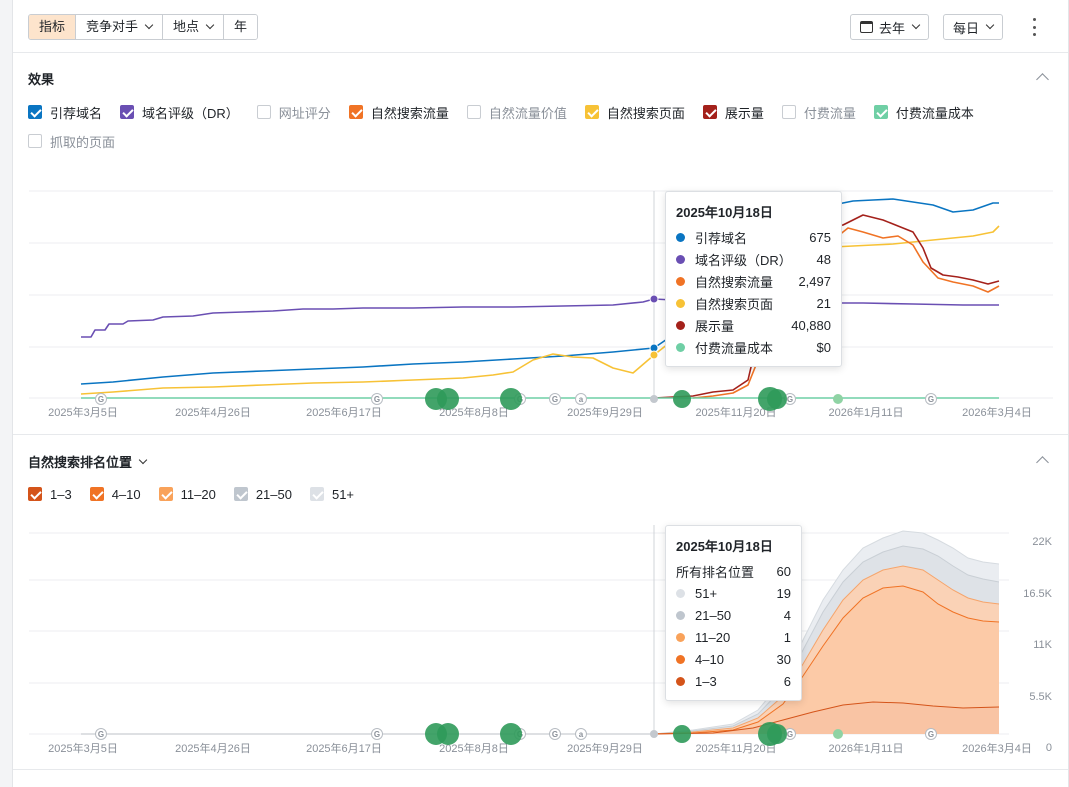 This screenshot has width=1069, height=787. Describe the element at coordinates (120, 27) in the screenshot. I see `tab-competitors: 竞争对手` at that location.